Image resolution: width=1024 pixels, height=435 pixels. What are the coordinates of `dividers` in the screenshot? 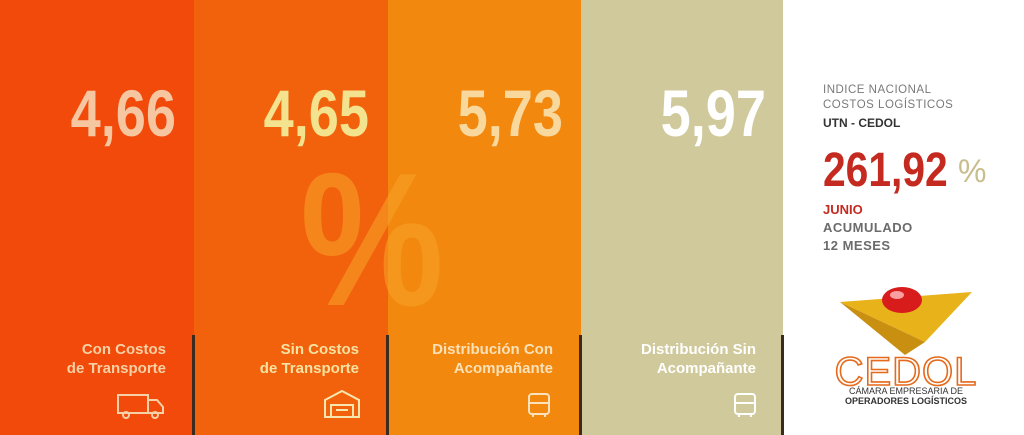 It's located at (488, 385).